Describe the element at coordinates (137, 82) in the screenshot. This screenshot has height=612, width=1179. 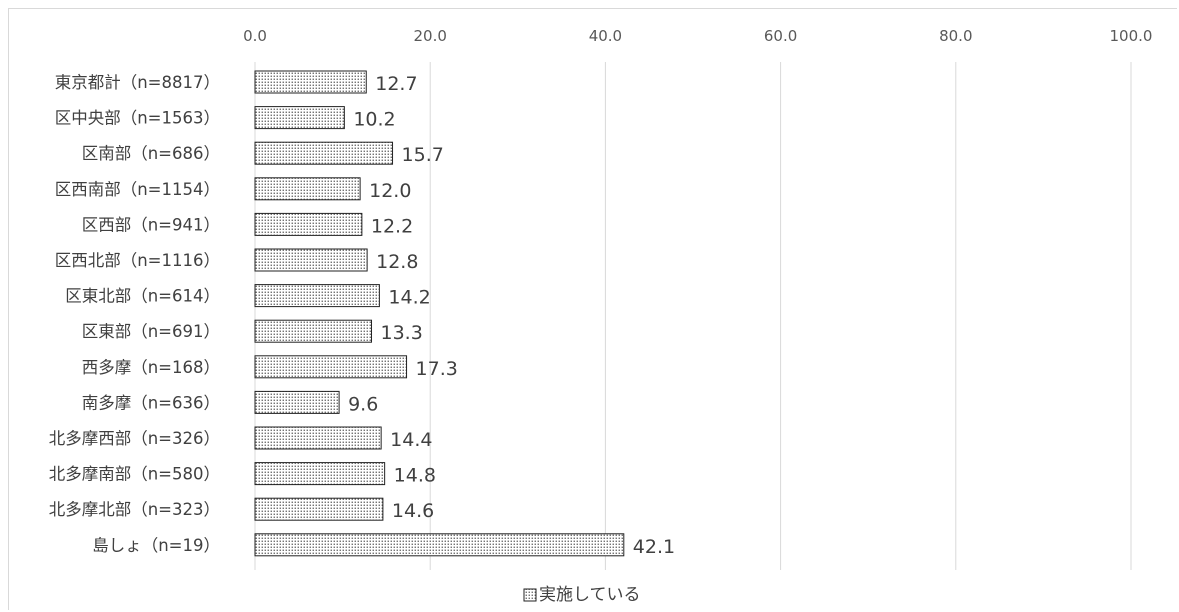
I see `category-label: 東京都計（n=8817）` at that location.